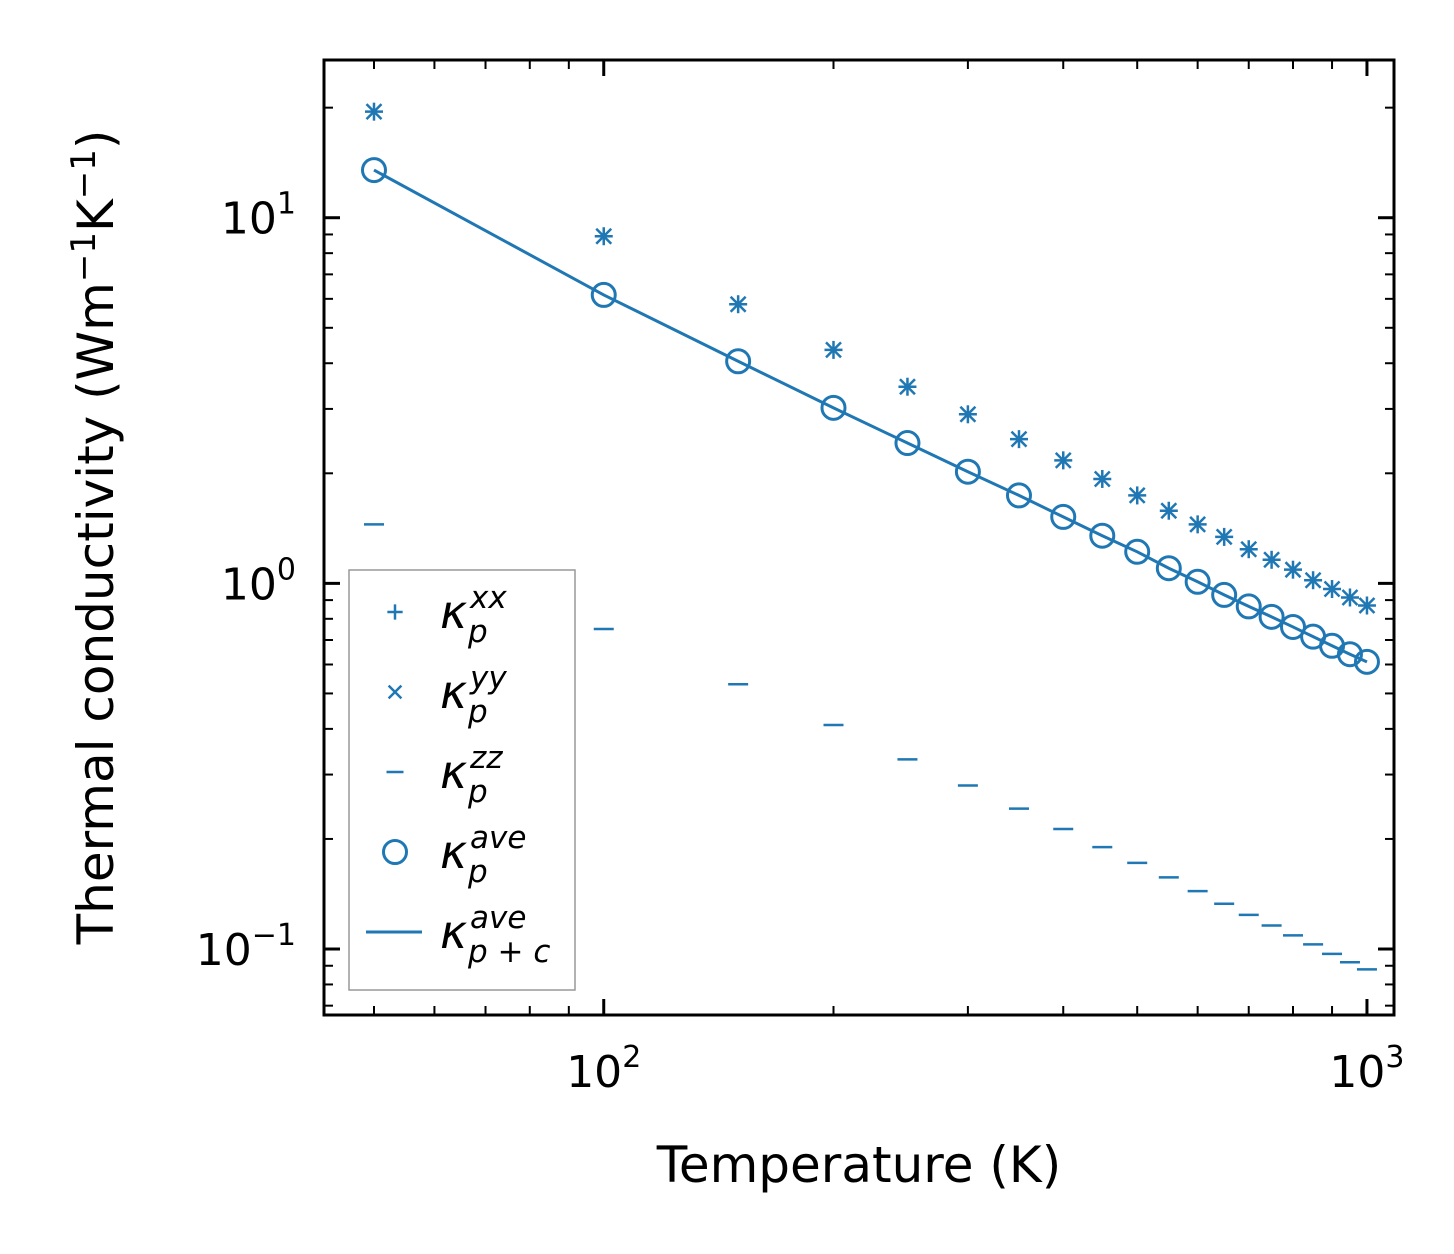  I want to click on legend-marker-circle, so click(395, 852).